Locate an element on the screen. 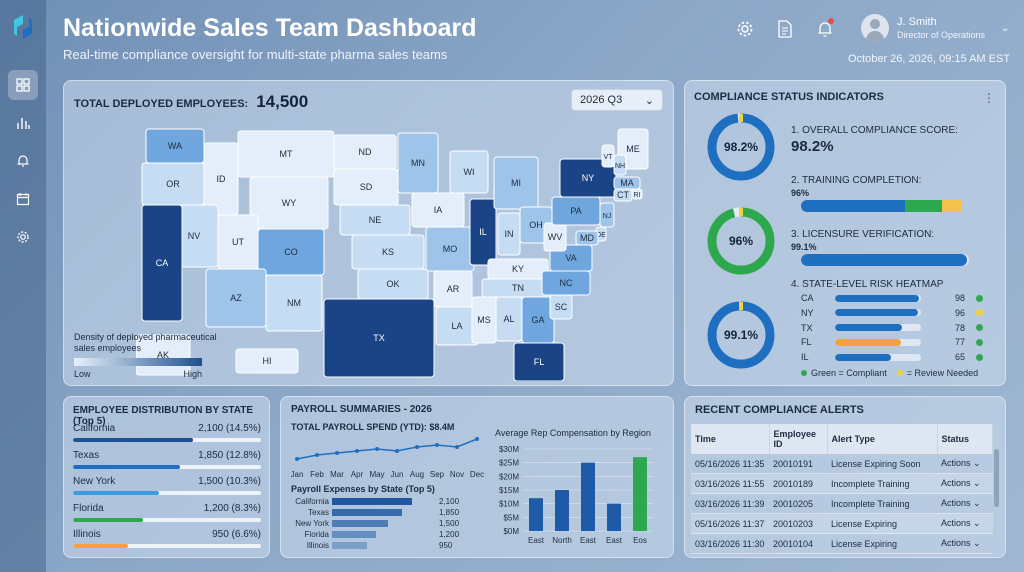 Image resolution: width=1024 pixels, height=572 pixels. state-label: CA is located at coordinates (162, 263).